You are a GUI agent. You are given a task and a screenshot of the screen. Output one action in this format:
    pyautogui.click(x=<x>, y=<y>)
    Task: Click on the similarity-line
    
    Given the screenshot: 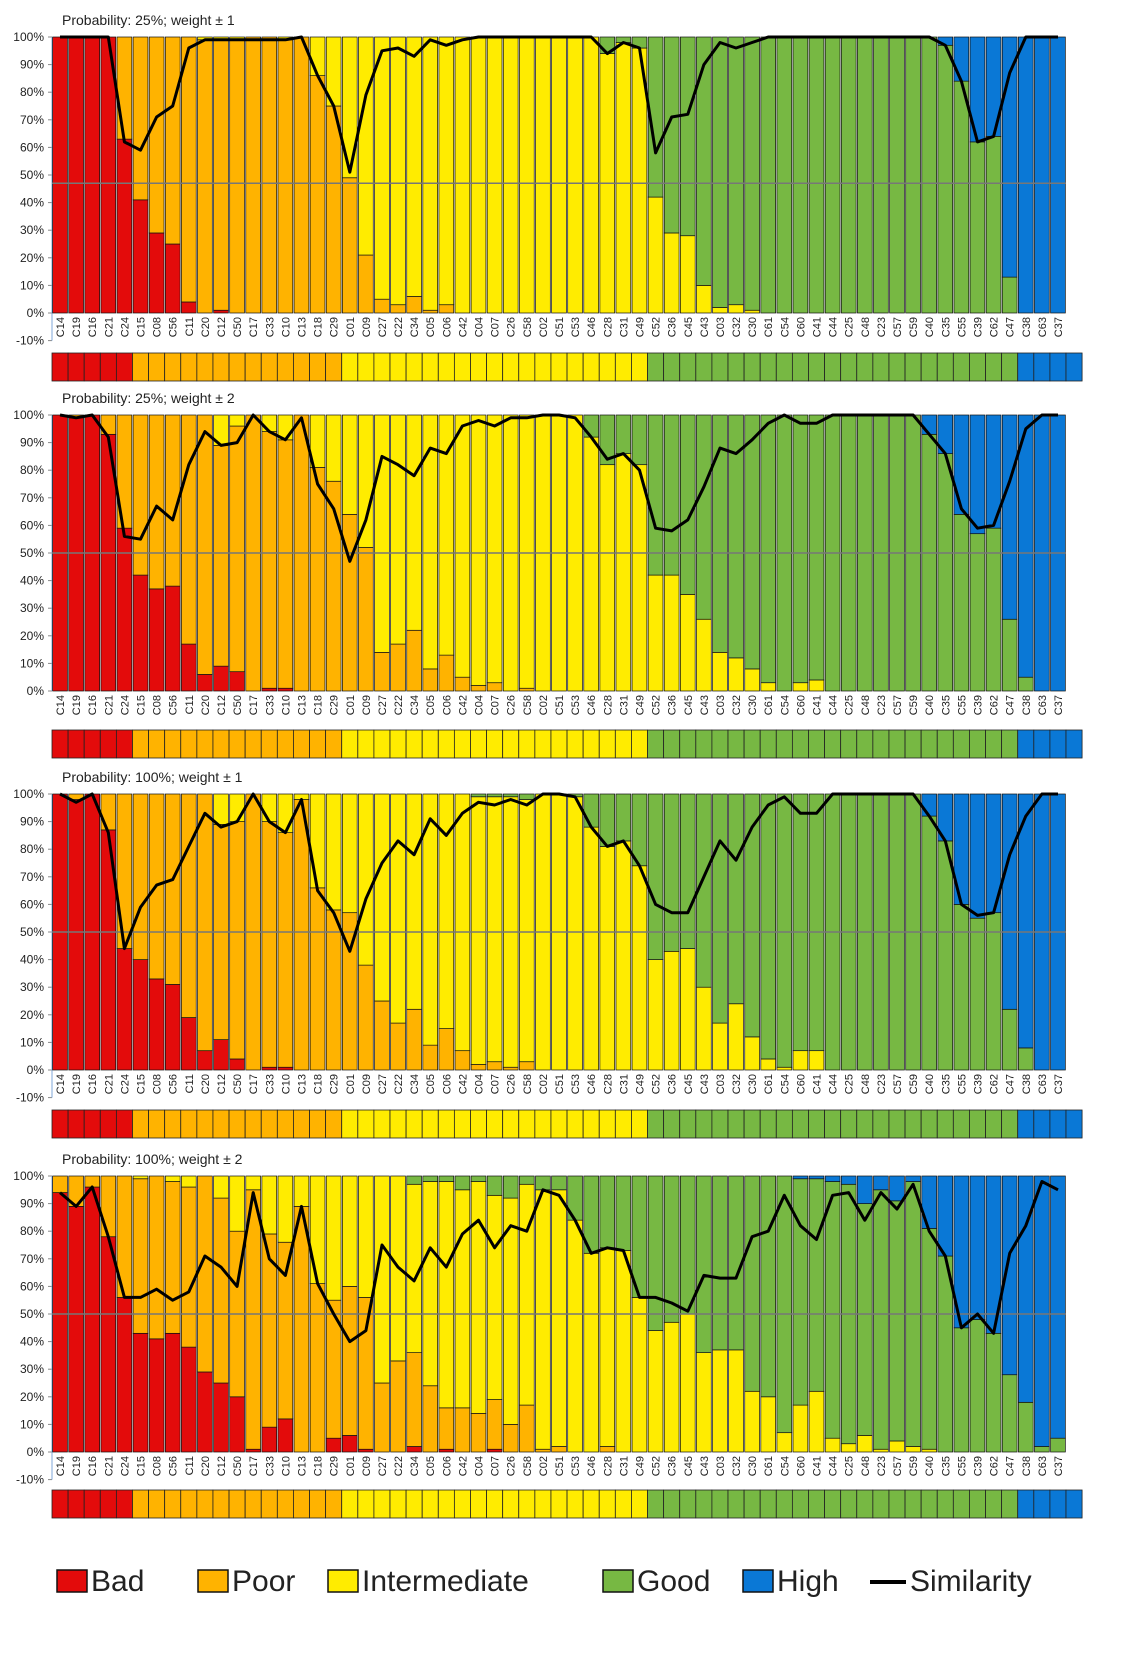 What is the action you would take?
    pyautogui.click(x=558, y=872)
    